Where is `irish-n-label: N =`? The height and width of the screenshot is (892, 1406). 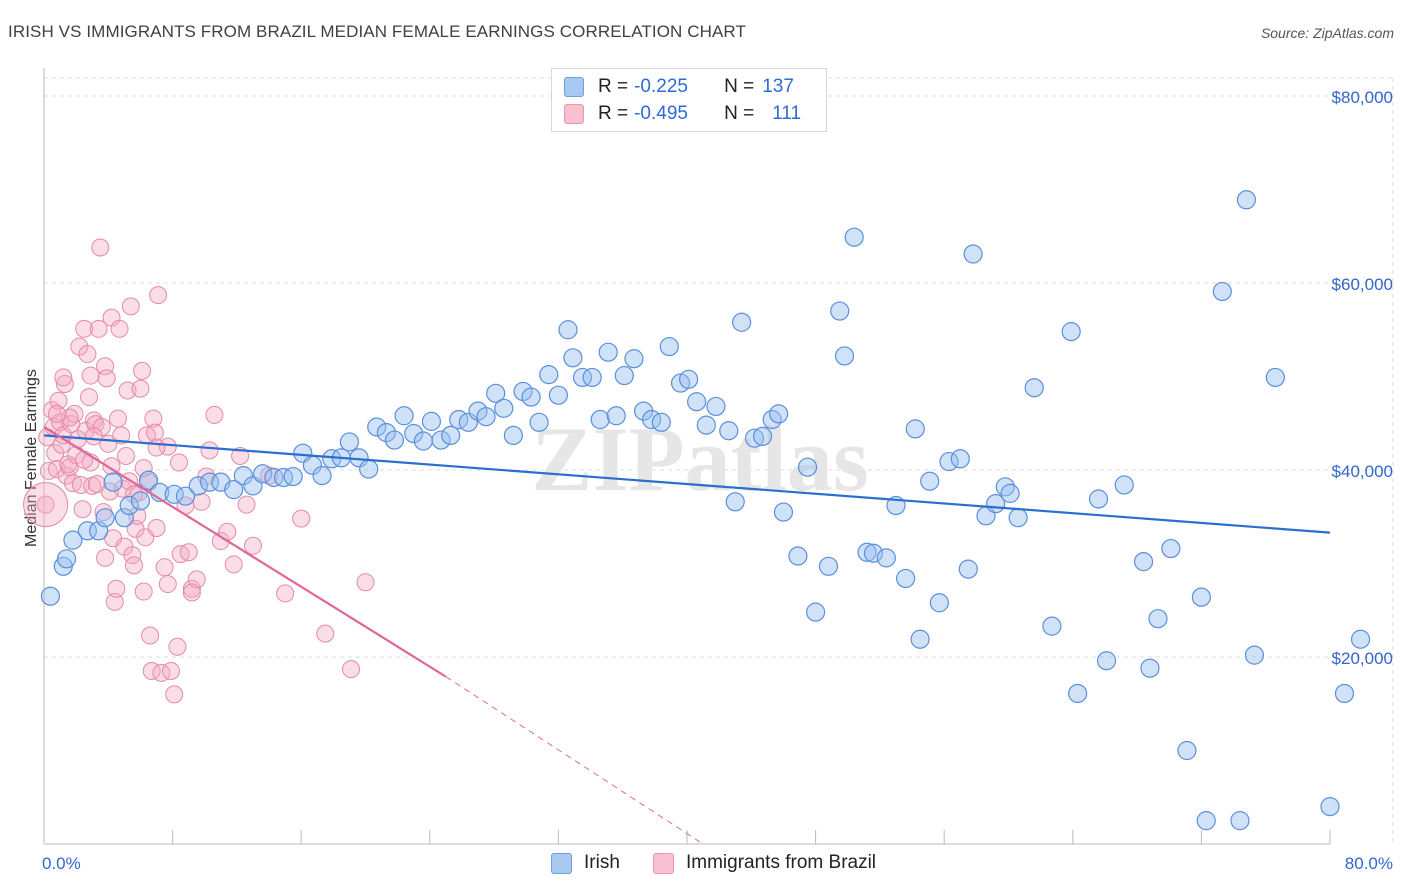
irish-n-label: N = is located at coordinates (739, 86).